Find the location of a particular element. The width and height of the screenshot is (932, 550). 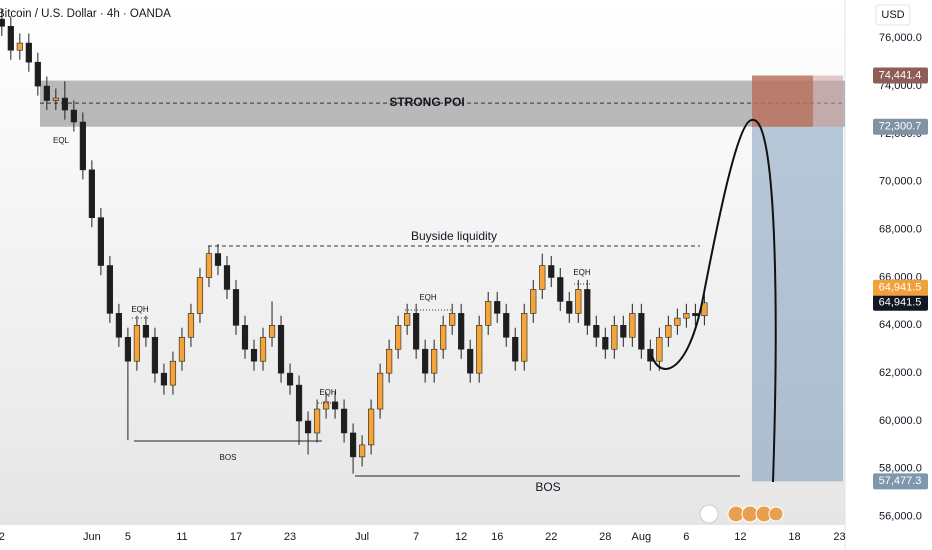

target-zone-inner is located at coordinates (782, 101).